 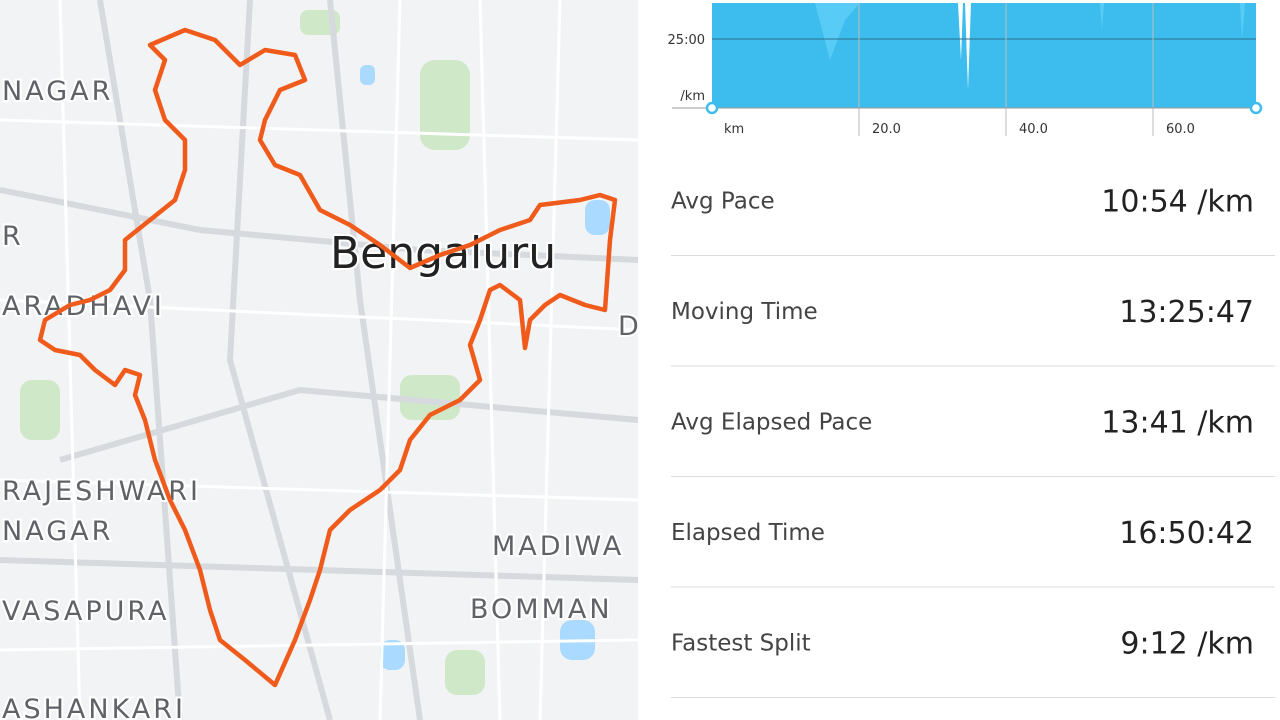 I want to click on stat-label: Avg Pace, so click(x=723, y=201).